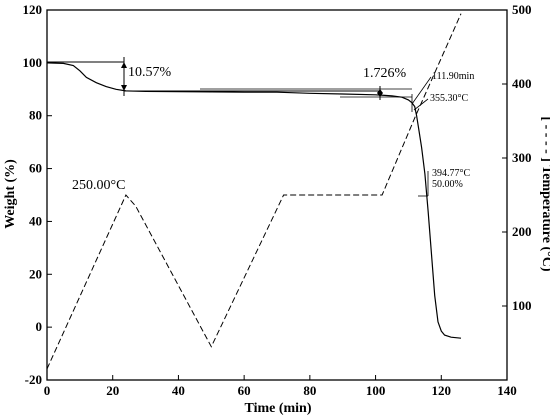 This screenshot has height=416, width=550. Describe the element at coordinates (421, 90) in the screenshot. I see `onset-time-leader` at that location.